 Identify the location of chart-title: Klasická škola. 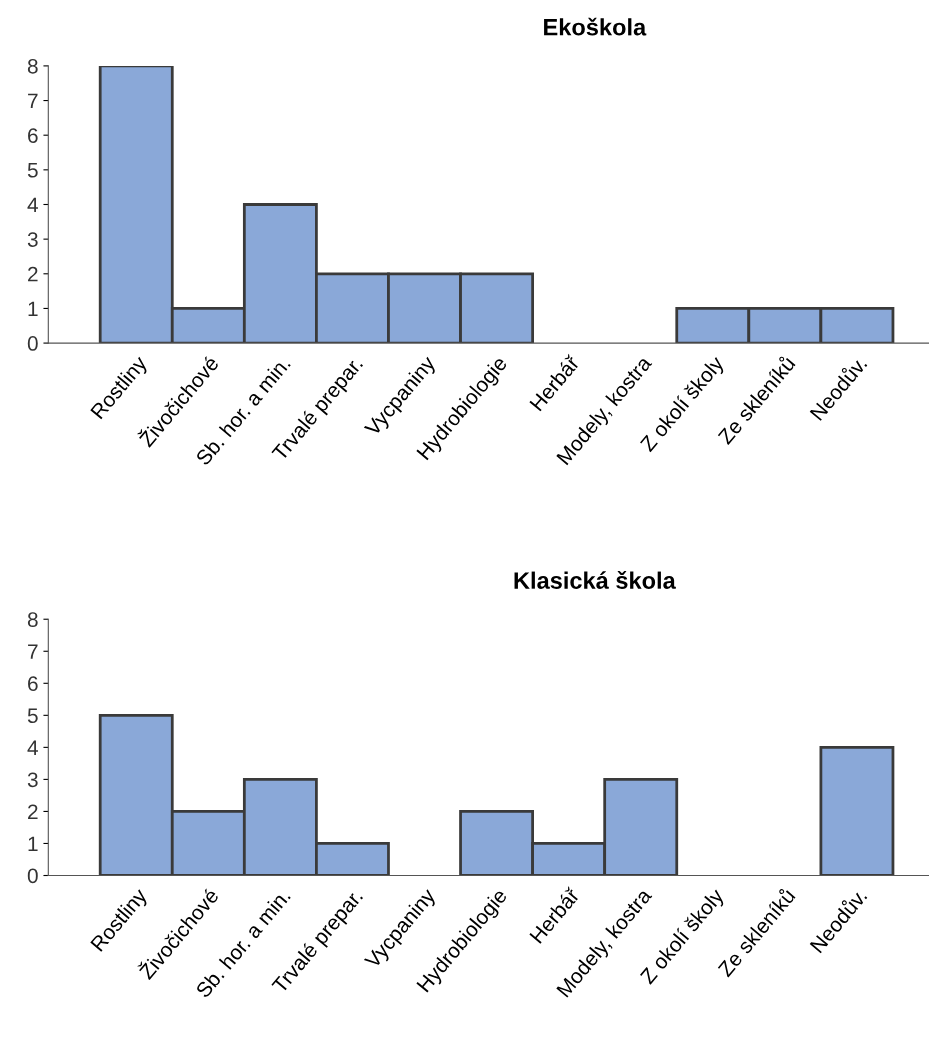
(595, 580).